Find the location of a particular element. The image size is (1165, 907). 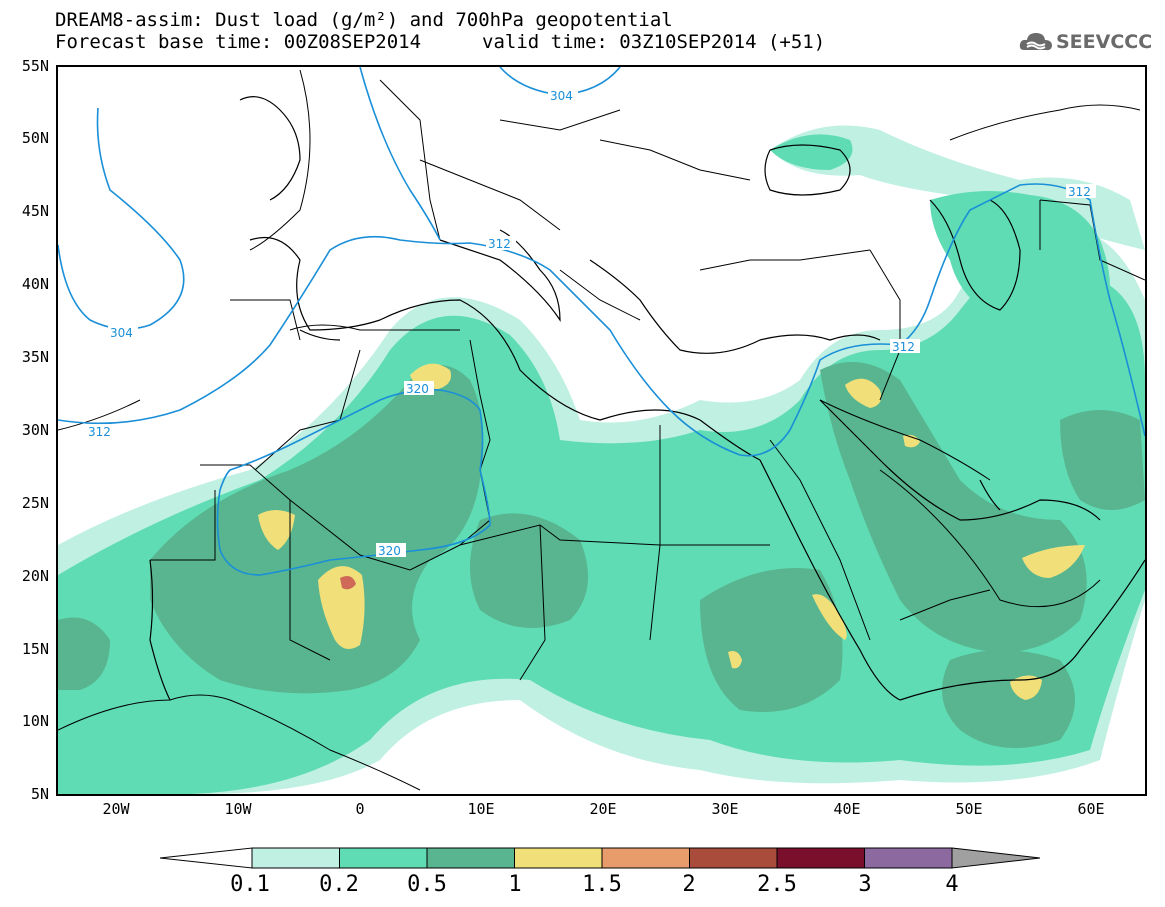

lat-label-15n: 15N is located at coordinates (35, 649).